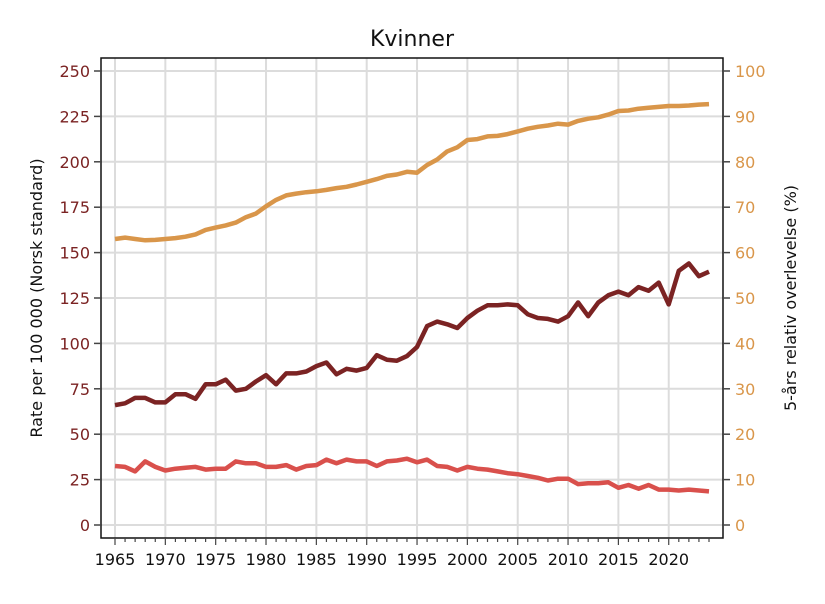 The image size is (825, 604). I want to click on y-tick-label-left: 225, so click(74, 116).